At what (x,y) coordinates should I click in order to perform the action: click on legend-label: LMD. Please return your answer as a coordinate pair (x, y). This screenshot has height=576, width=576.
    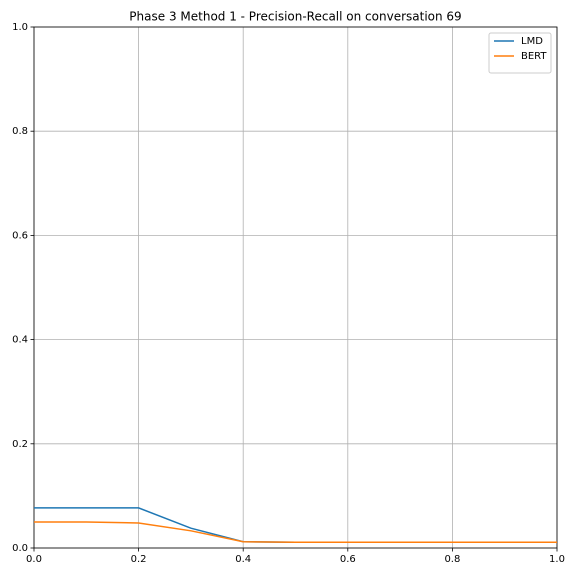
    Looking at the image, I should click on (532, 41).